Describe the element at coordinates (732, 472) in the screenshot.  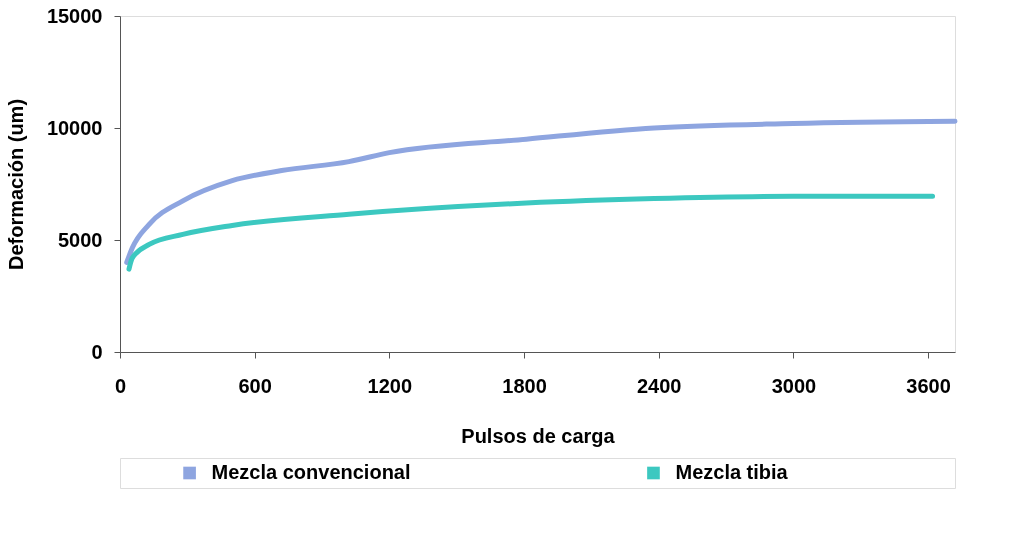
I see `legend-label: Mezcla tibia` at that location.